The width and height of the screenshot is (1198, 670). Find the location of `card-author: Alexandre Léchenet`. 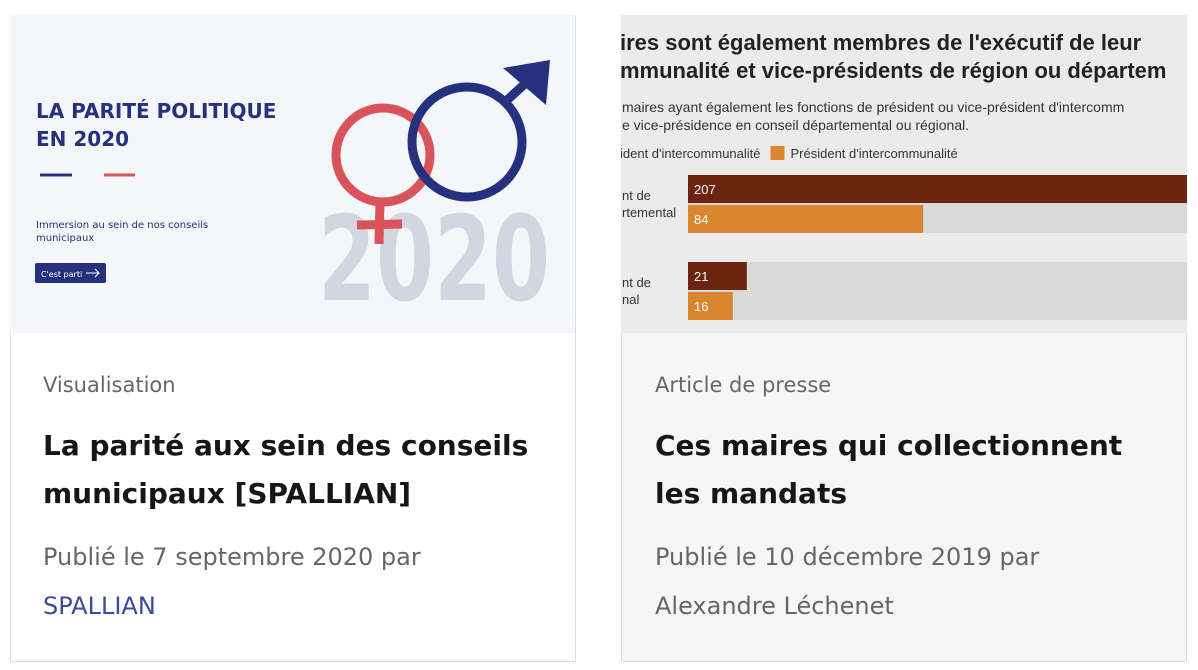

card-author: Alexandre Léchenet is located at coordinates (774, 606).